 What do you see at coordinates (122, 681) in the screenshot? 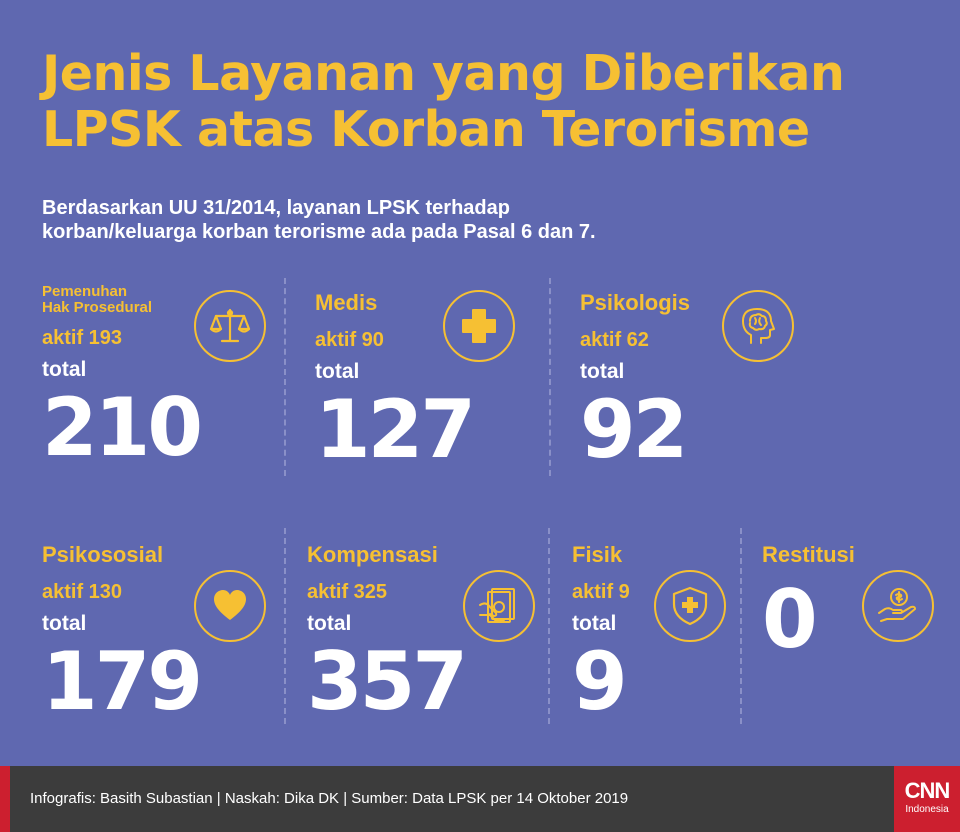
I see `total-value: 179` at bounding box center [122, 681].